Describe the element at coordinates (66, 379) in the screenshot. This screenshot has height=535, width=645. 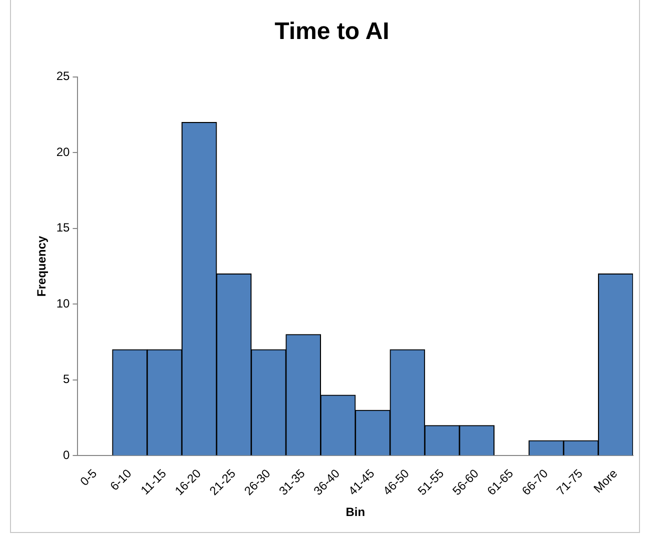
I see `y-tick-label: 5` at that location.